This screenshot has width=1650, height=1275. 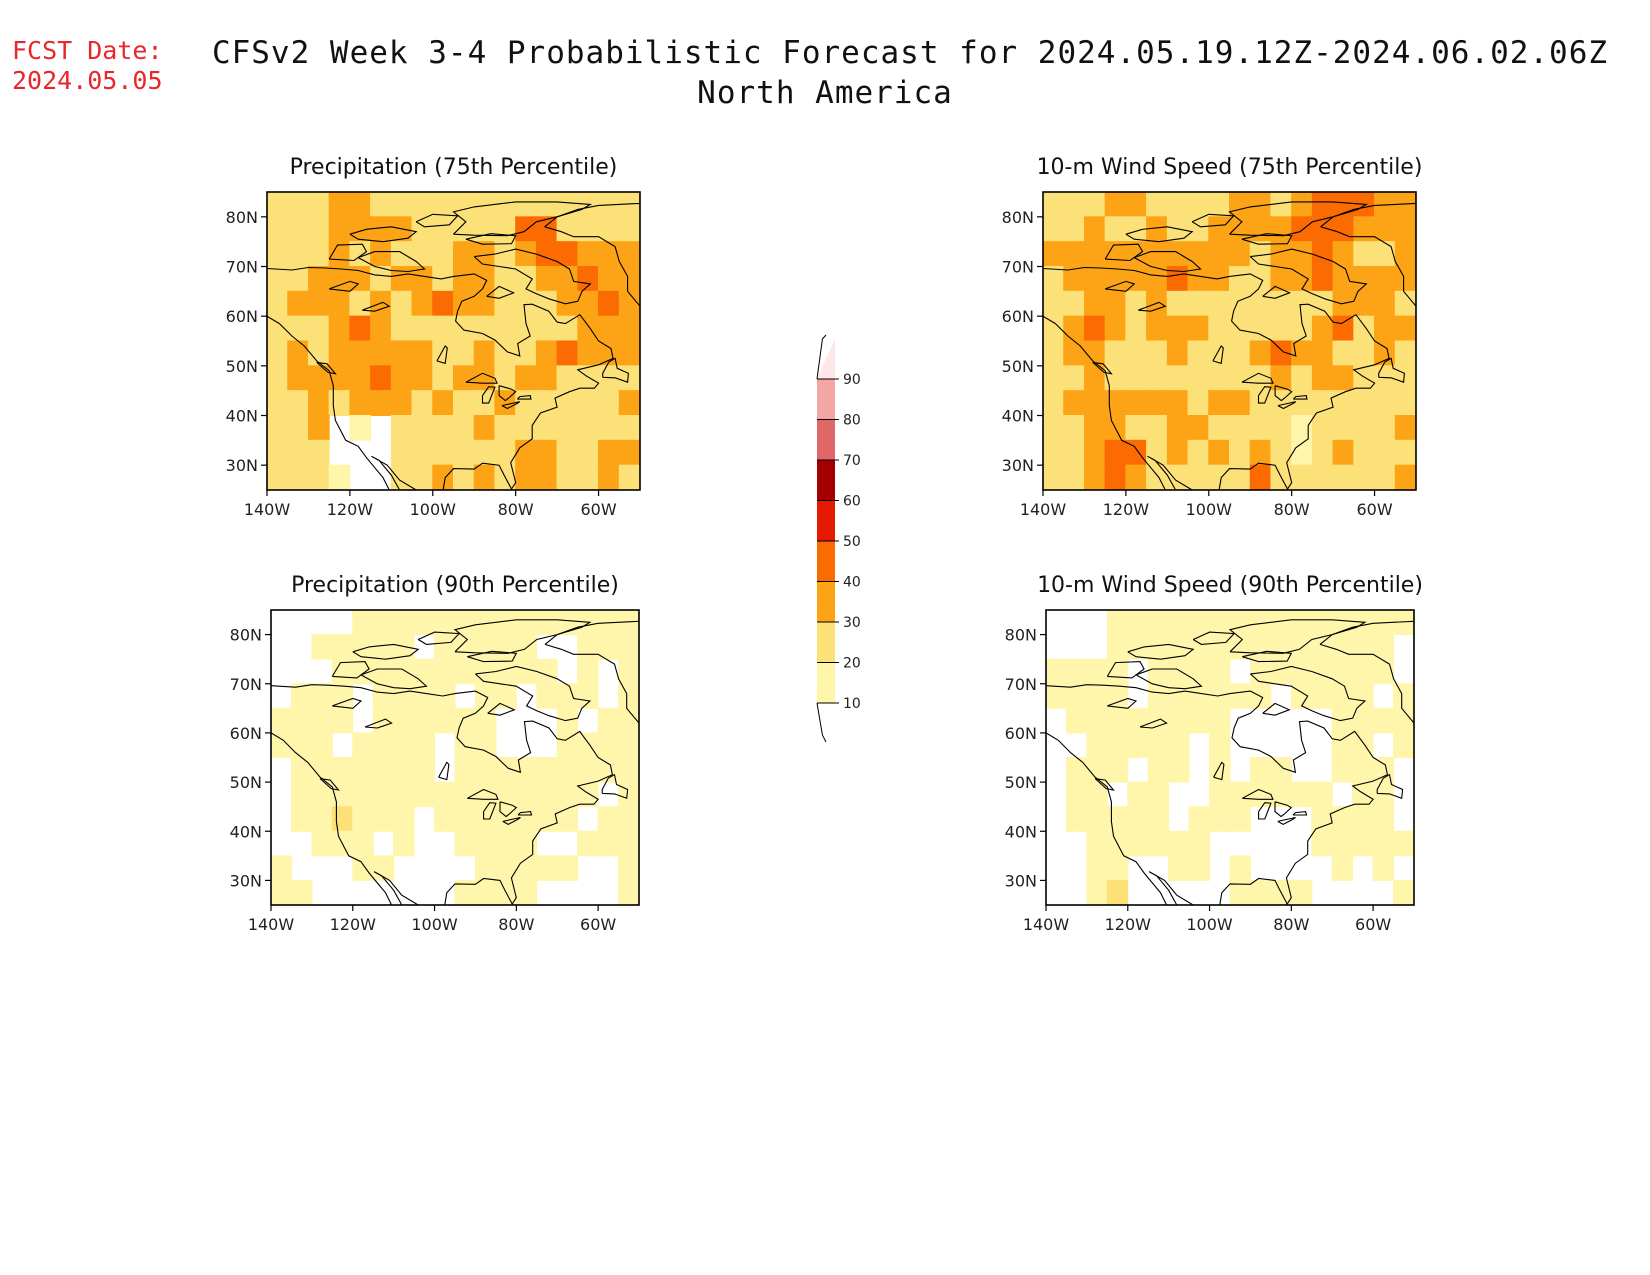 I want to click on y-tick-label: 30N, so click(x=1018, y=465).